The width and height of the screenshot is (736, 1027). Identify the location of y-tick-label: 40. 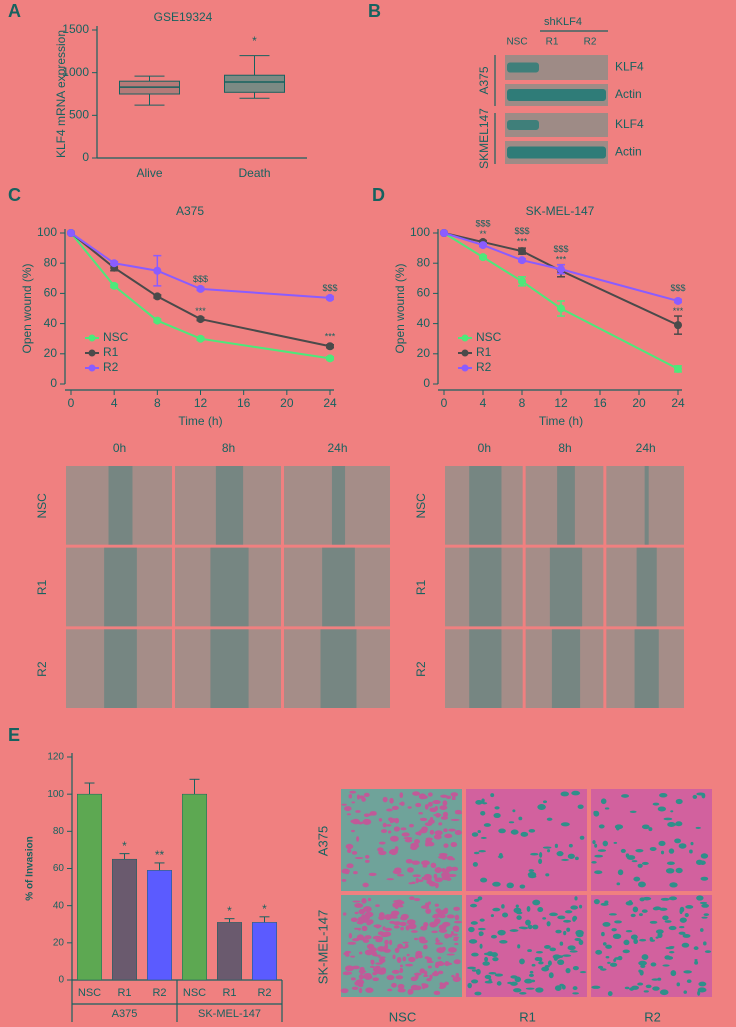
(59, 905).